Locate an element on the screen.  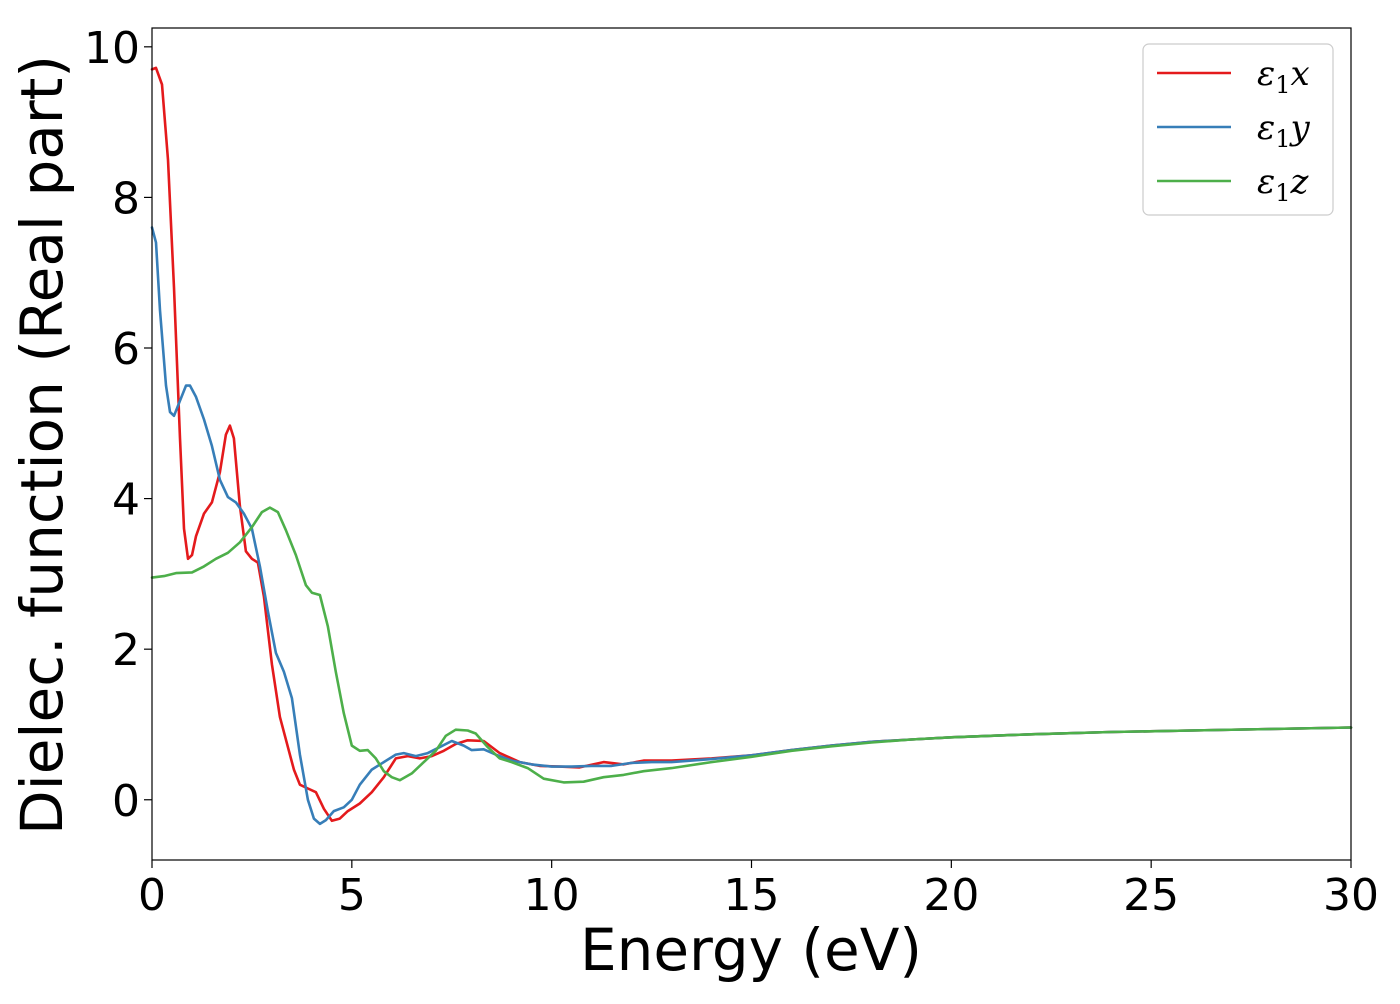
y-axis: 0 2 4 6 8 10 is located at coordinates (118, 425).